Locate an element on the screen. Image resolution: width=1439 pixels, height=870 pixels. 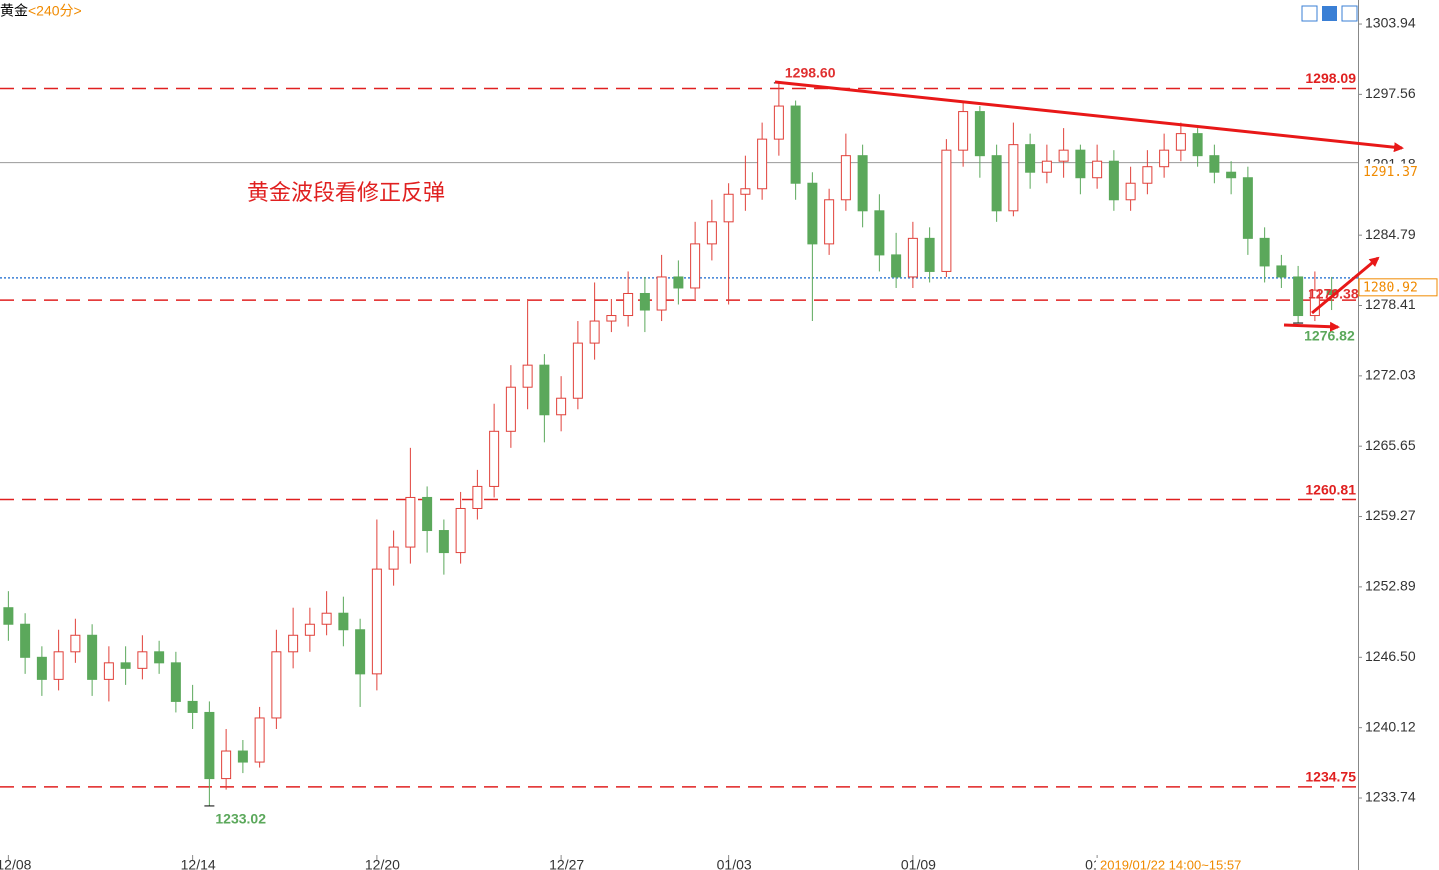
x-tick-label: 12/08 is located at coordinates (16, 863).